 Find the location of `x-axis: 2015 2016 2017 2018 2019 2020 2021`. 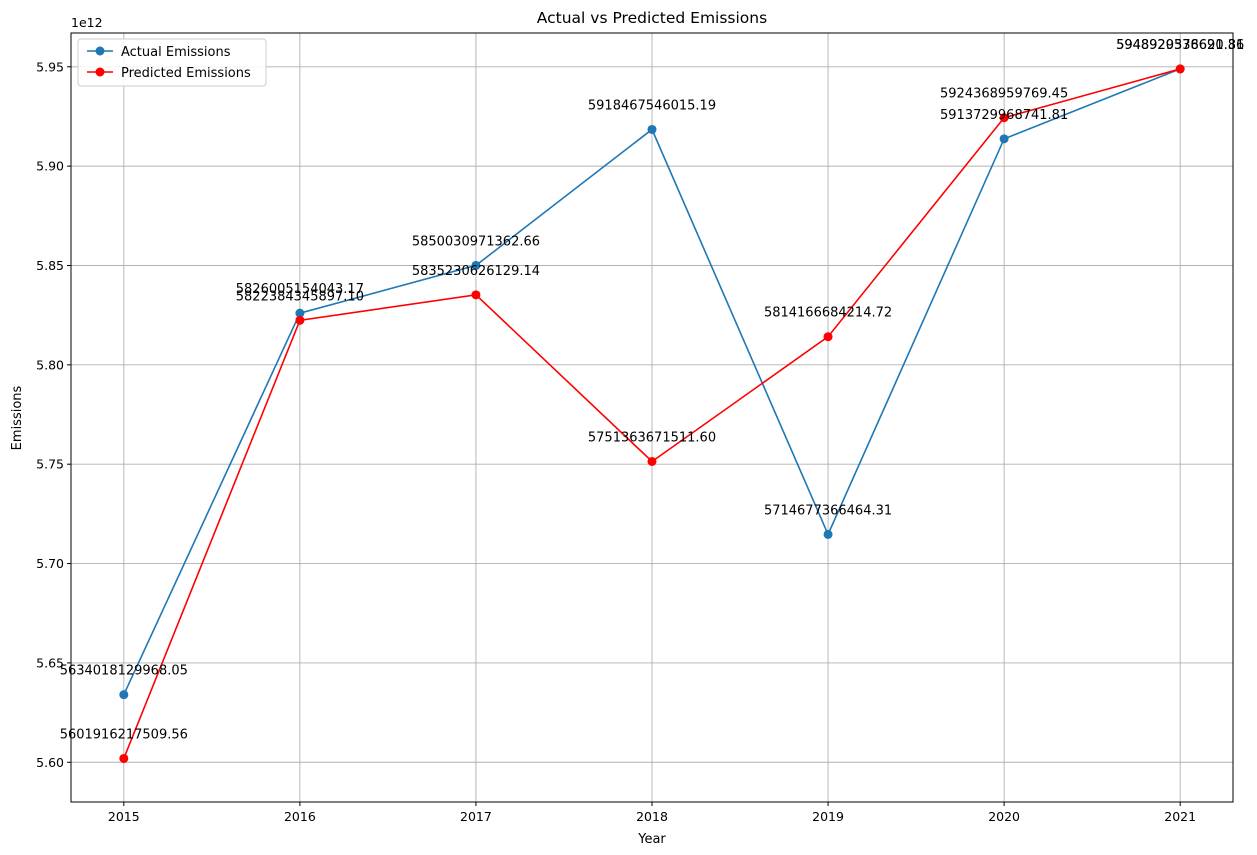

x-axis: 2015 2016 2017 2018 2019 2020 2021 is located at coordinates (652, 813).